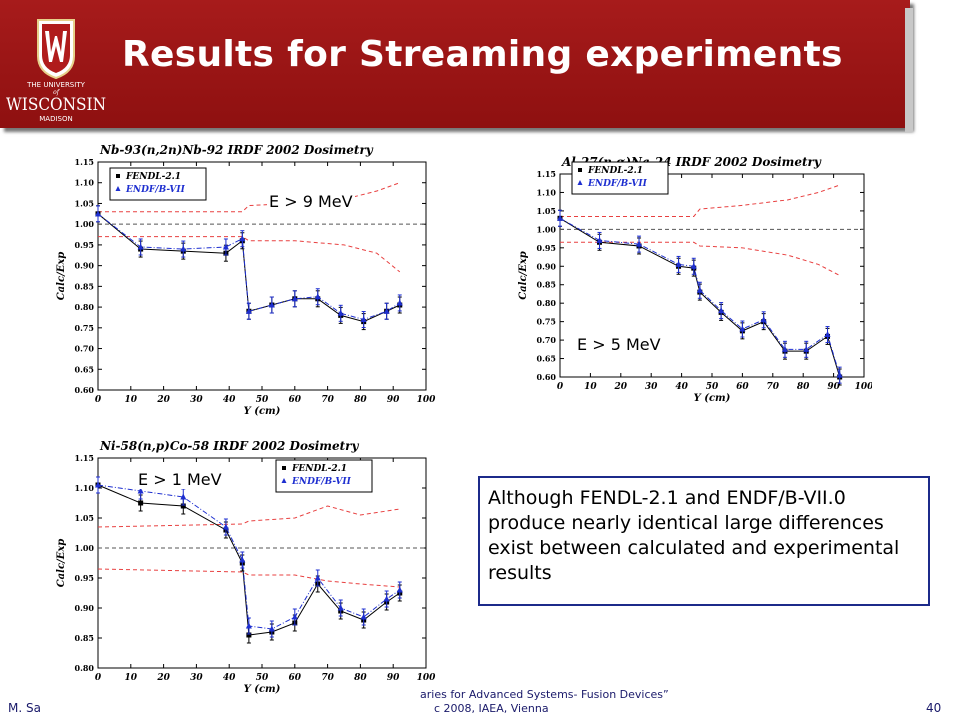 This screenshot has width=960, height=720. What do you see at coordinates (56, 105) in the screenshot?
I see `logo-line-3: WISCONSIN` at bounding box center [56, 105].